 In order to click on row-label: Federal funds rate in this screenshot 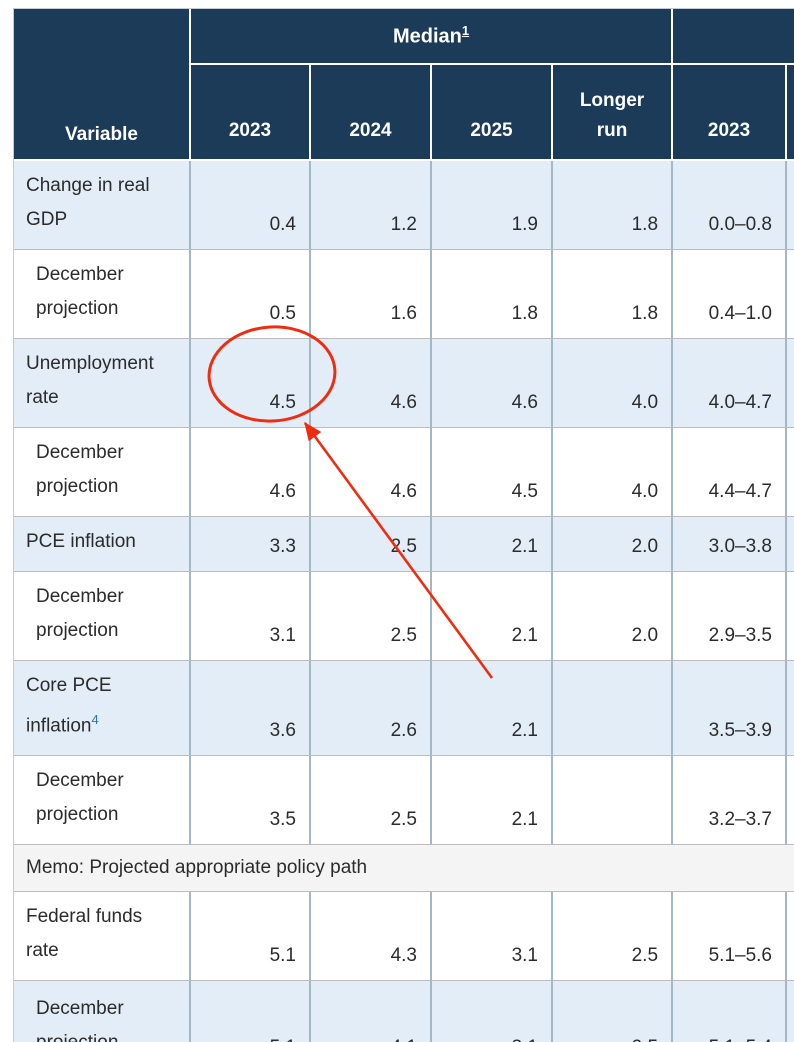, I will do `click(102, 937)`.